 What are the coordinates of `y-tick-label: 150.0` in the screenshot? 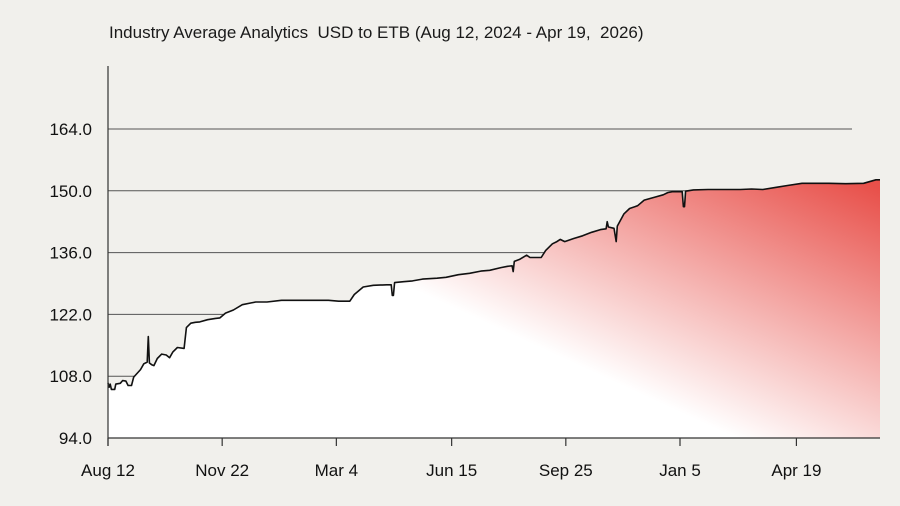 It's located at (70, 191).